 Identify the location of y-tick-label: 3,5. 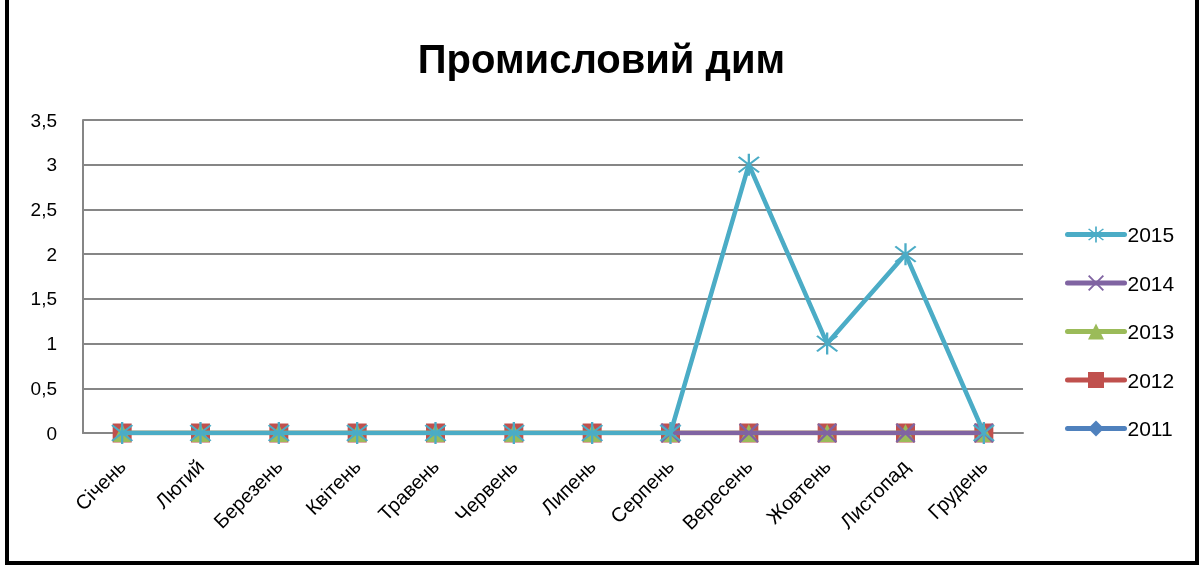
(43, 120).